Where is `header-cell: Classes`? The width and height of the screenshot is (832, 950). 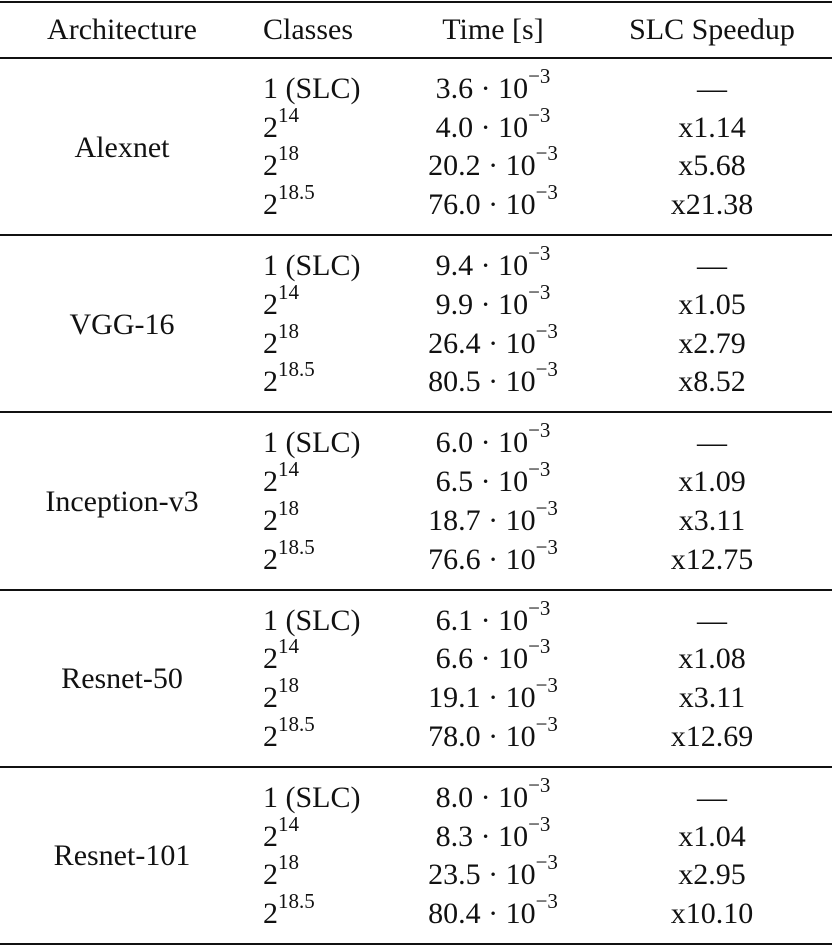
header-cell: Classes is located at coordinates (308, 29).